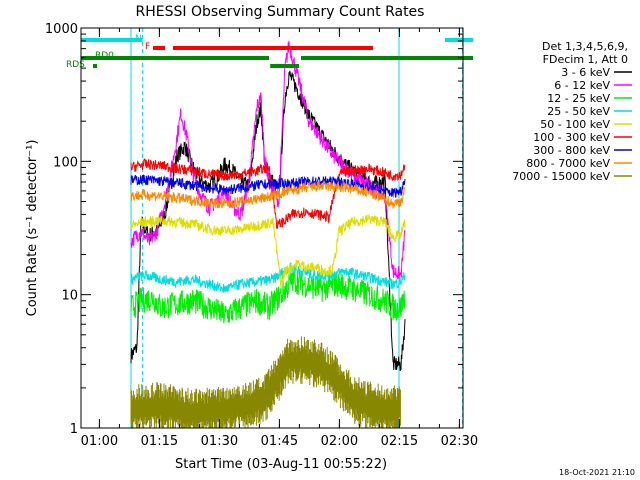 The height and width of the screenshot is (480, 640). Describe the element at coordinates (280, 12) in the screenshot. I see `chart-title: RHESSI Observing Summary Count Rates` at that location.